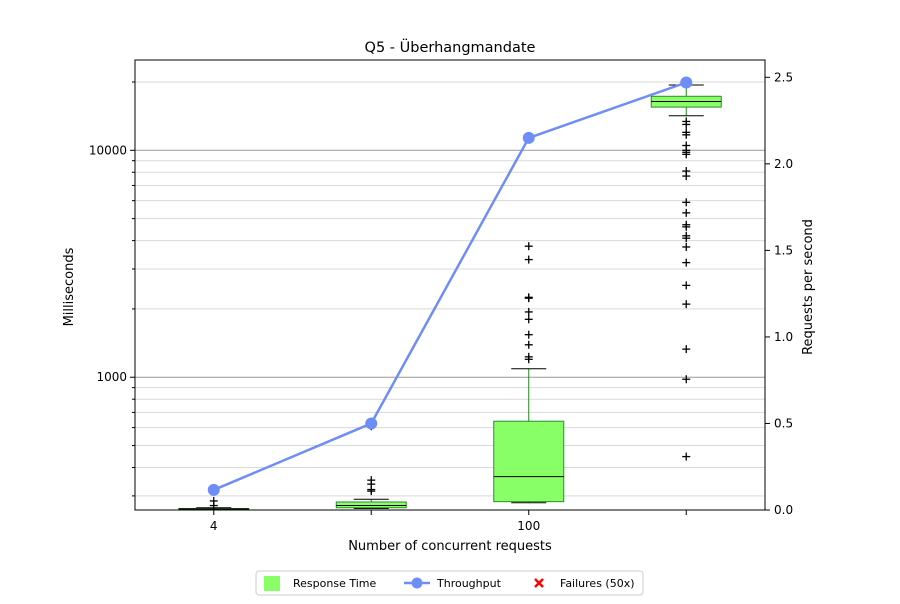 The height and width of the screenshot is (604, 900). I want to click on legend-response-time-swatch, so click(272, 583).